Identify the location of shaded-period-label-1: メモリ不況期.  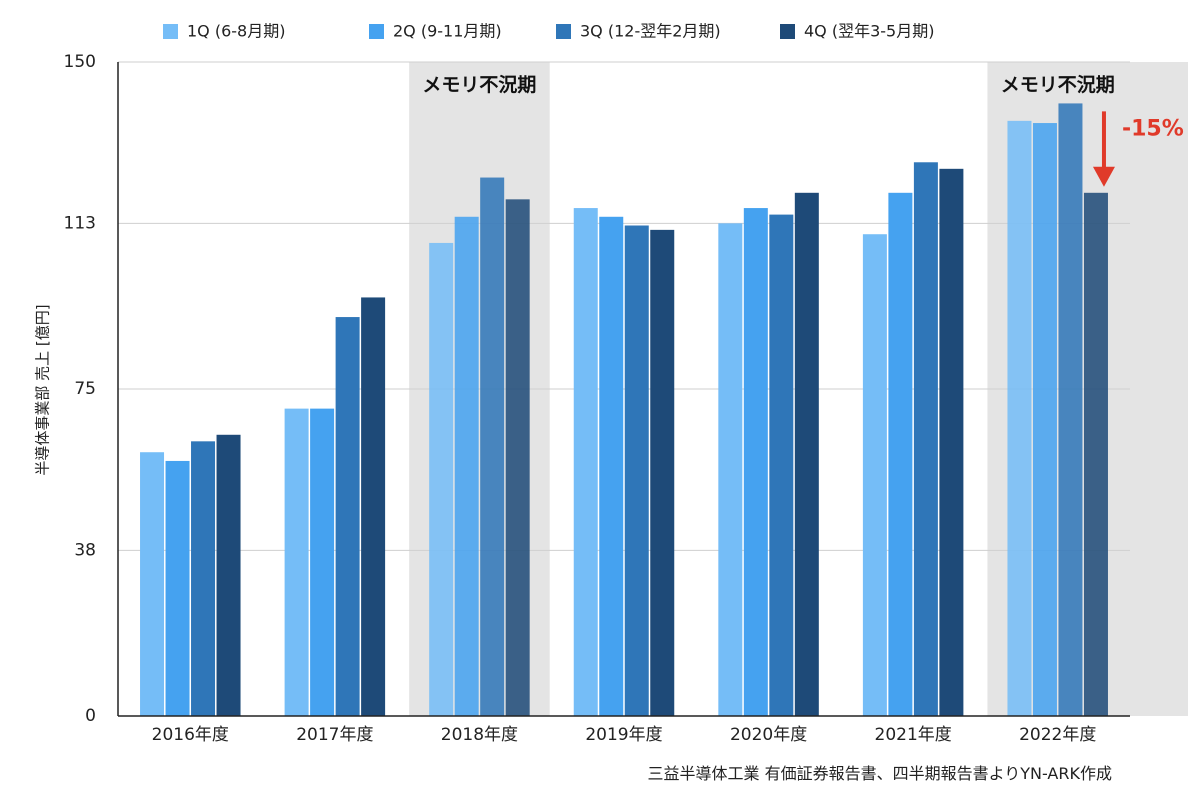
(1058, 84).